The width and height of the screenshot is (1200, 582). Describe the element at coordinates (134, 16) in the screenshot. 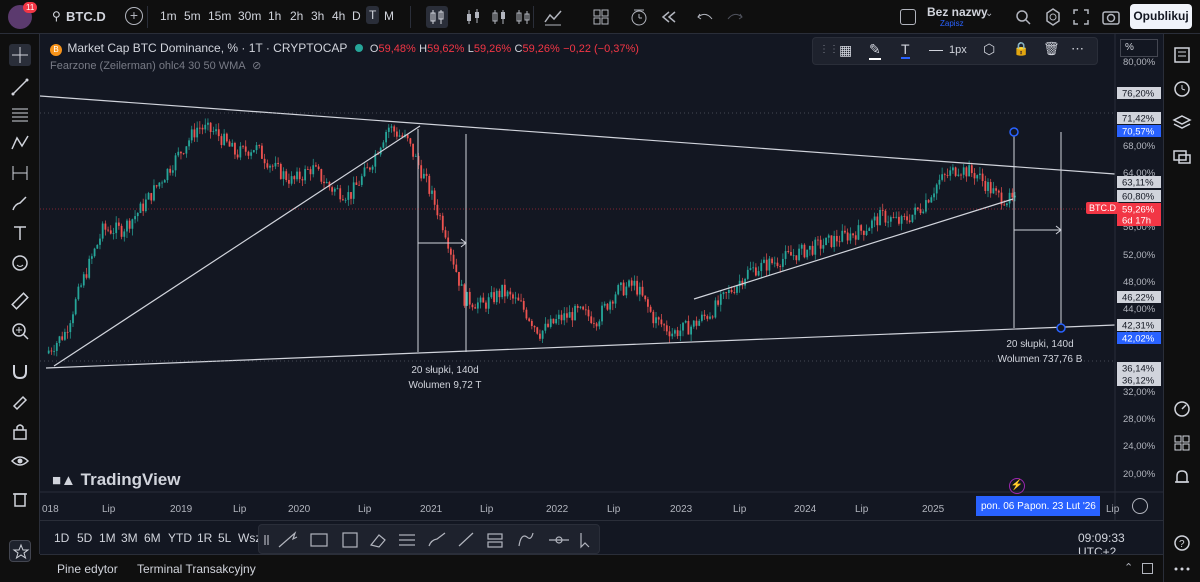

I see `compare-add-icon: +` at that location.